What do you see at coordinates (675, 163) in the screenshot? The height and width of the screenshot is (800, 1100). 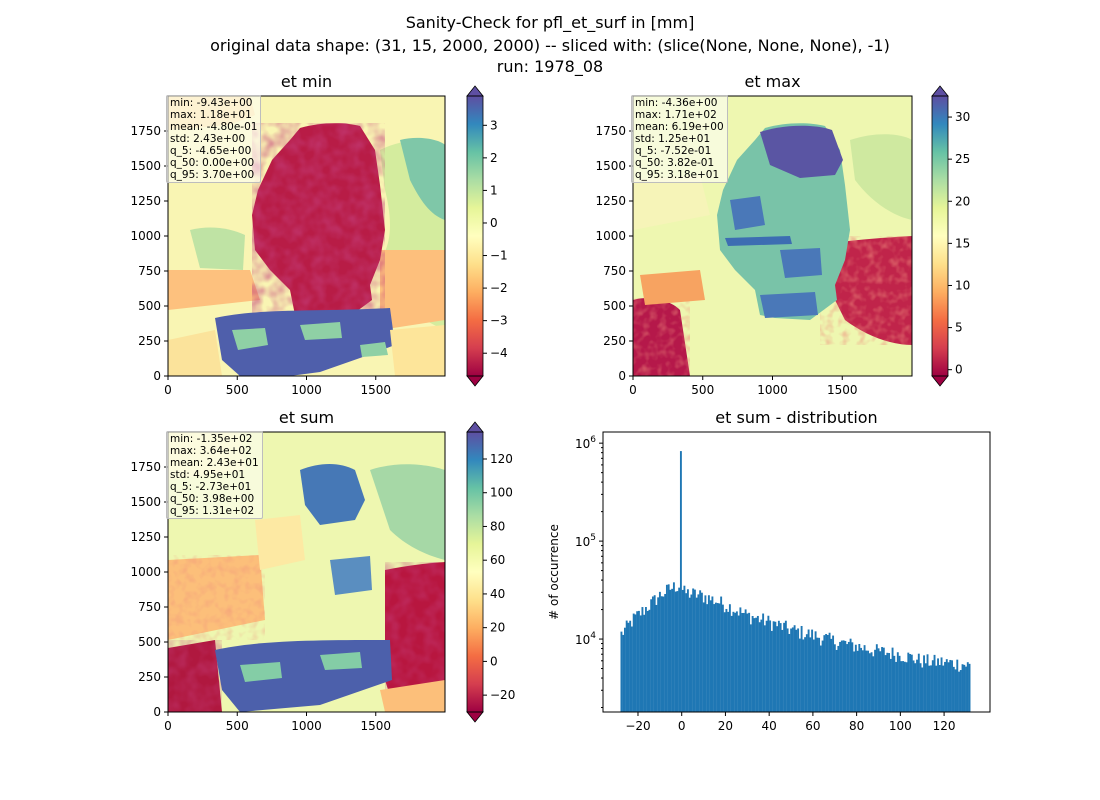 I see `stat-line: q_50: 3.82e-01` at bounding box center [675, 163].